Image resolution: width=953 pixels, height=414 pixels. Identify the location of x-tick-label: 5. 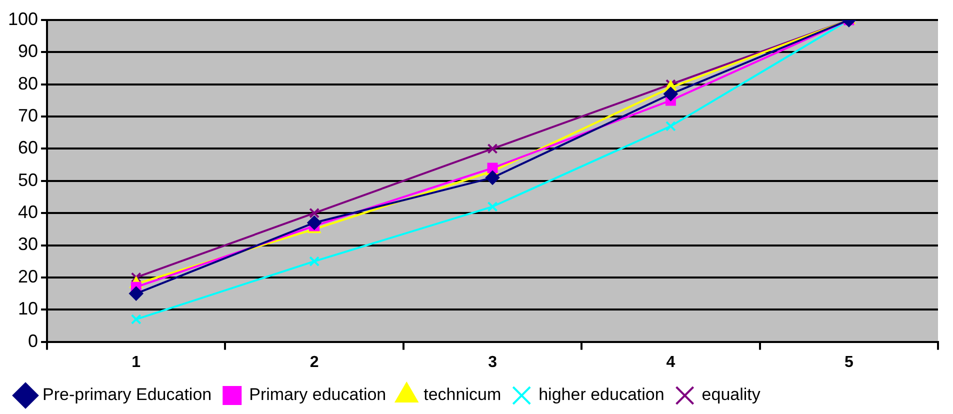
(849, 362).